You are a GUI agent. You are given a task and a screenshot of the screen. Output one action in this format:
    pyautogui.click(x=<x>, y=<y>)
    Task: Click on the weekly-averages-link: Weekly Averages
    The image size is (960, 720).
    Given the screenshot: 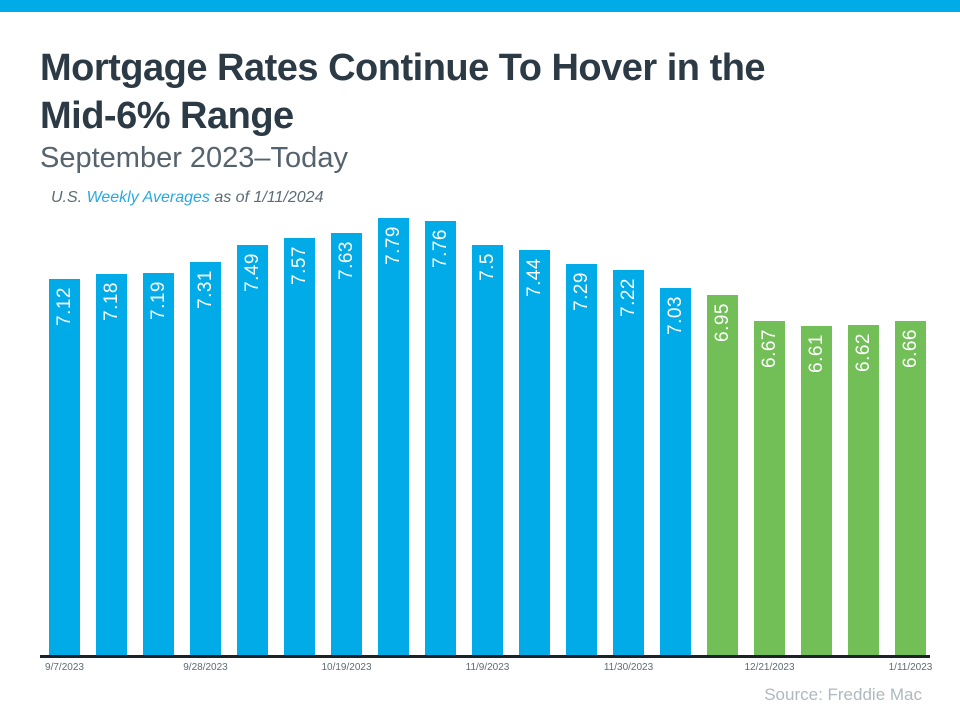 What is the action you would take?
    pyautogui.click(x=148, y=198)
    